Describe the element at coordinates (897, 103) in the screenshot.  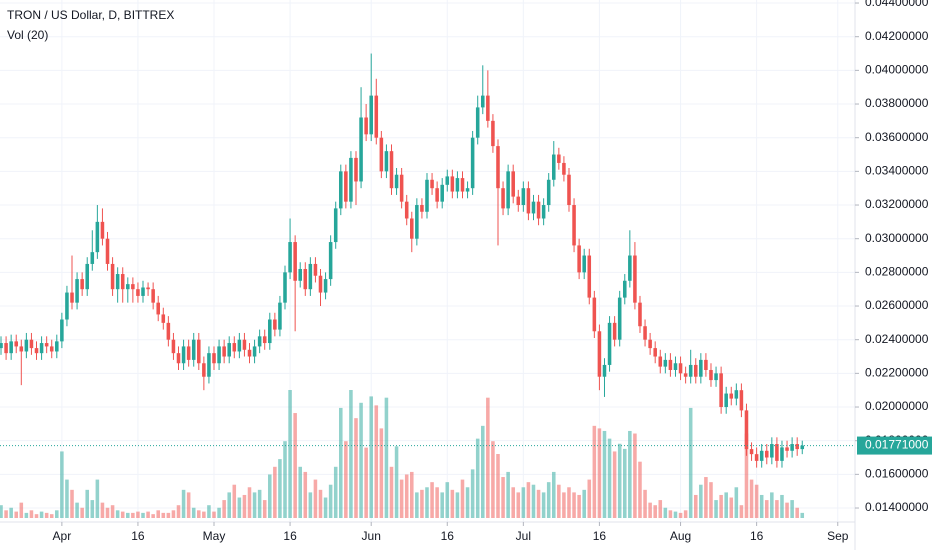
I see `y-tick-label: 0.03800000` at that location.